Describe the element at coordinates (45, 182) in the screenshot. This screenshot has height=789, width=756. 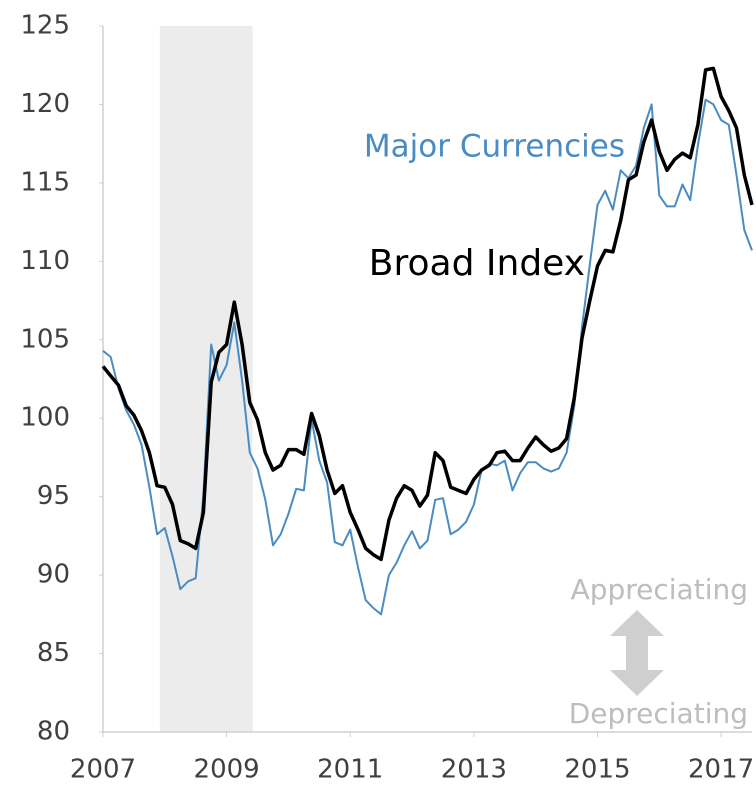
I see `y-tick-label: 115` at that location.